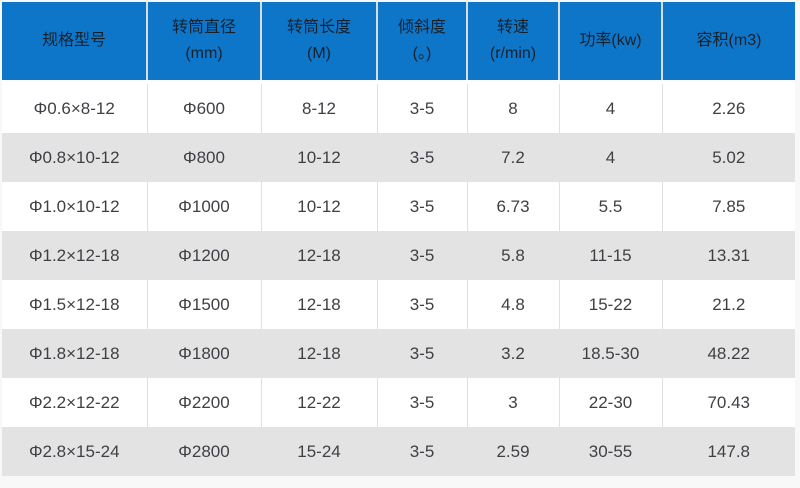  I want to click on column-header-line: (r/min), so click(513, 53).